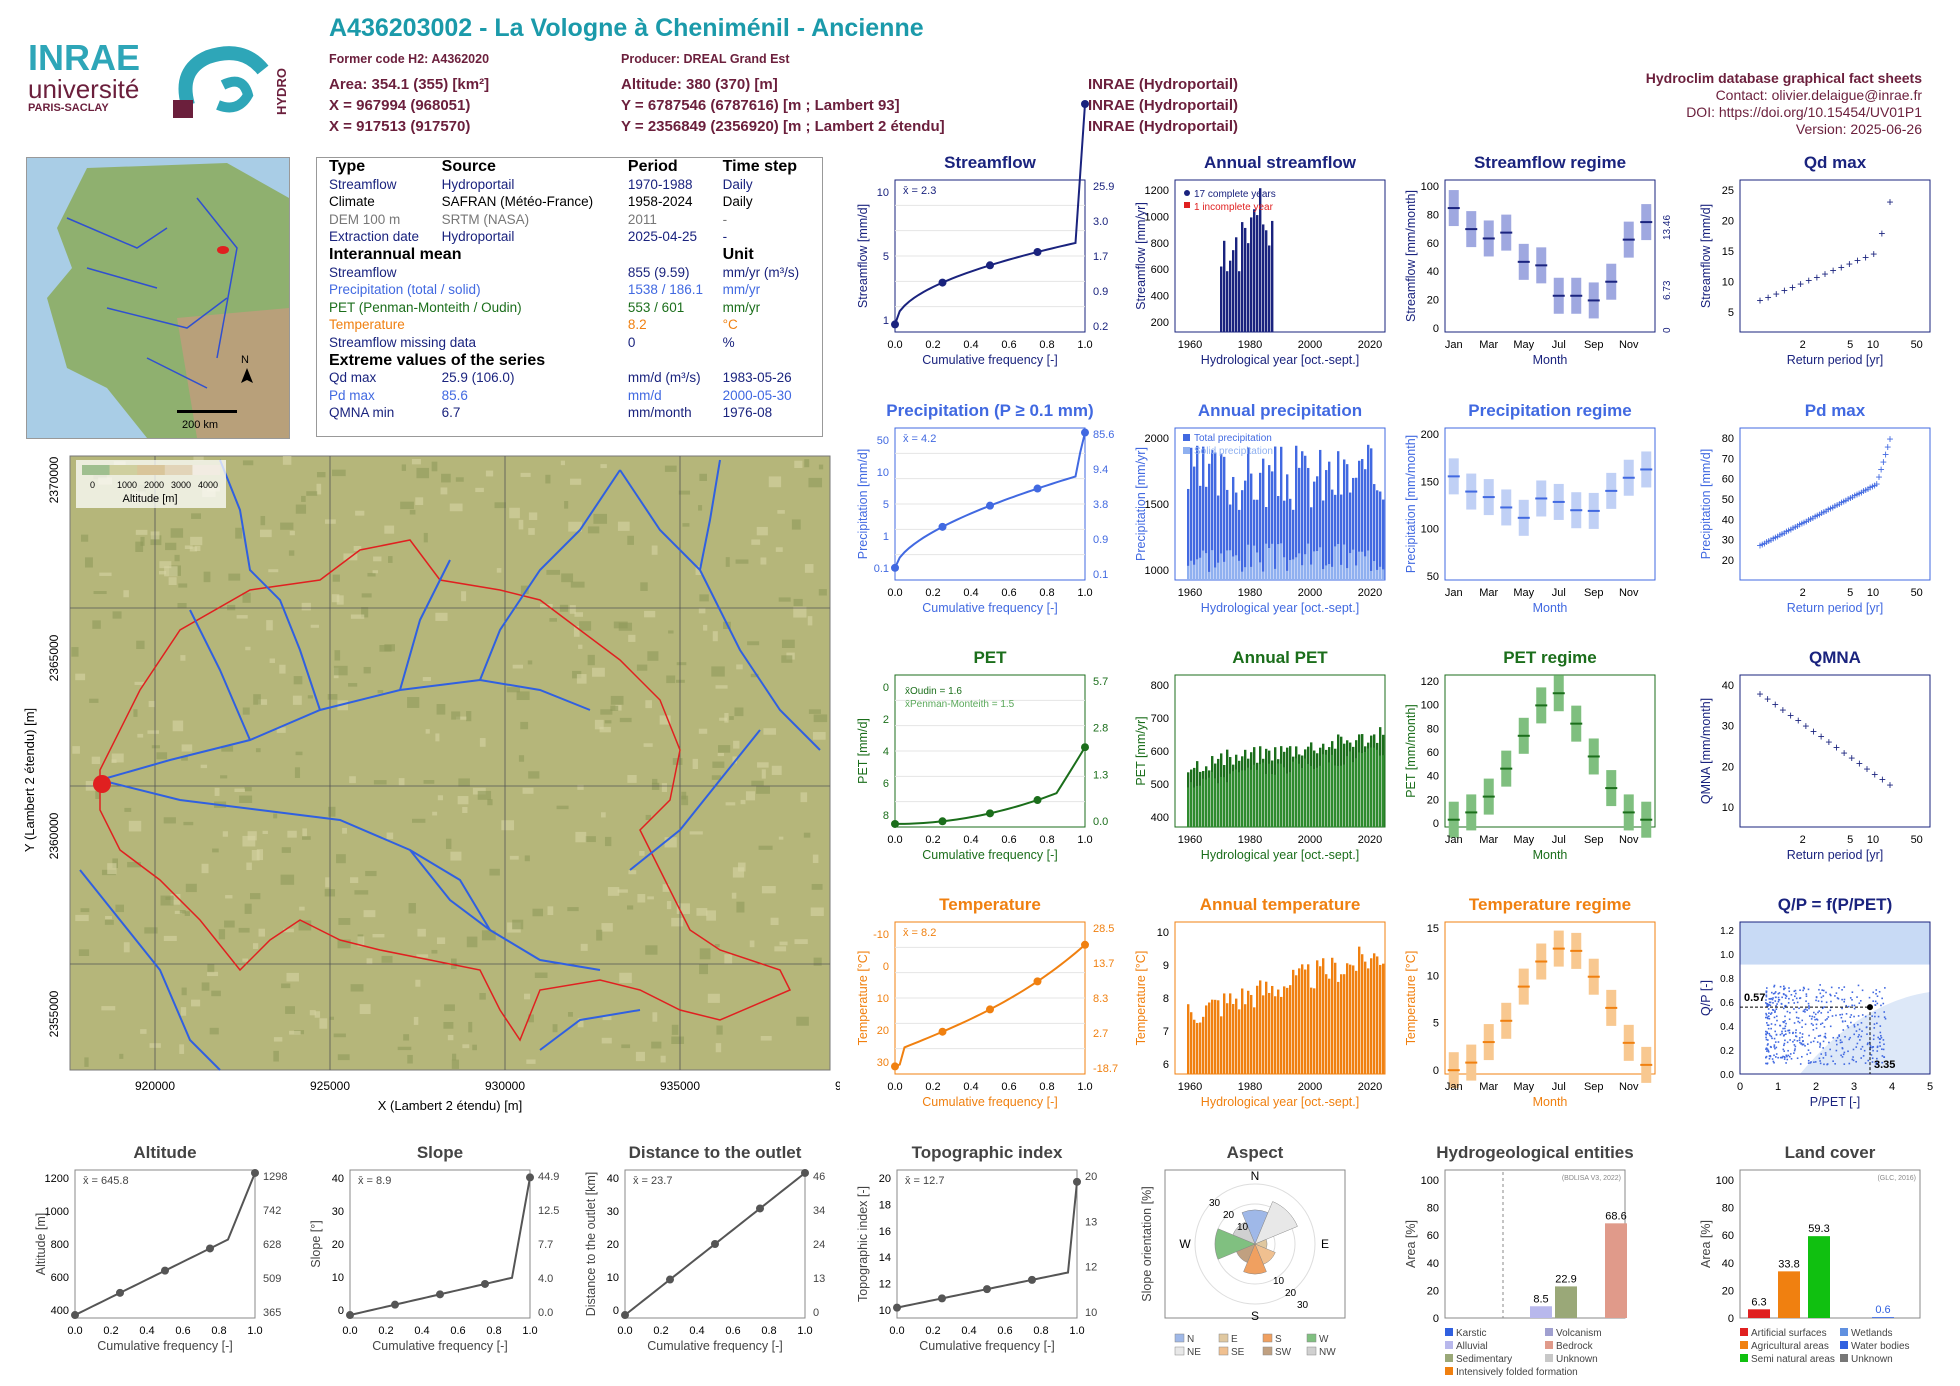 The image size is (1960, 1386). I want to click on info-row-p: 1970-1988, so click(660, 184).